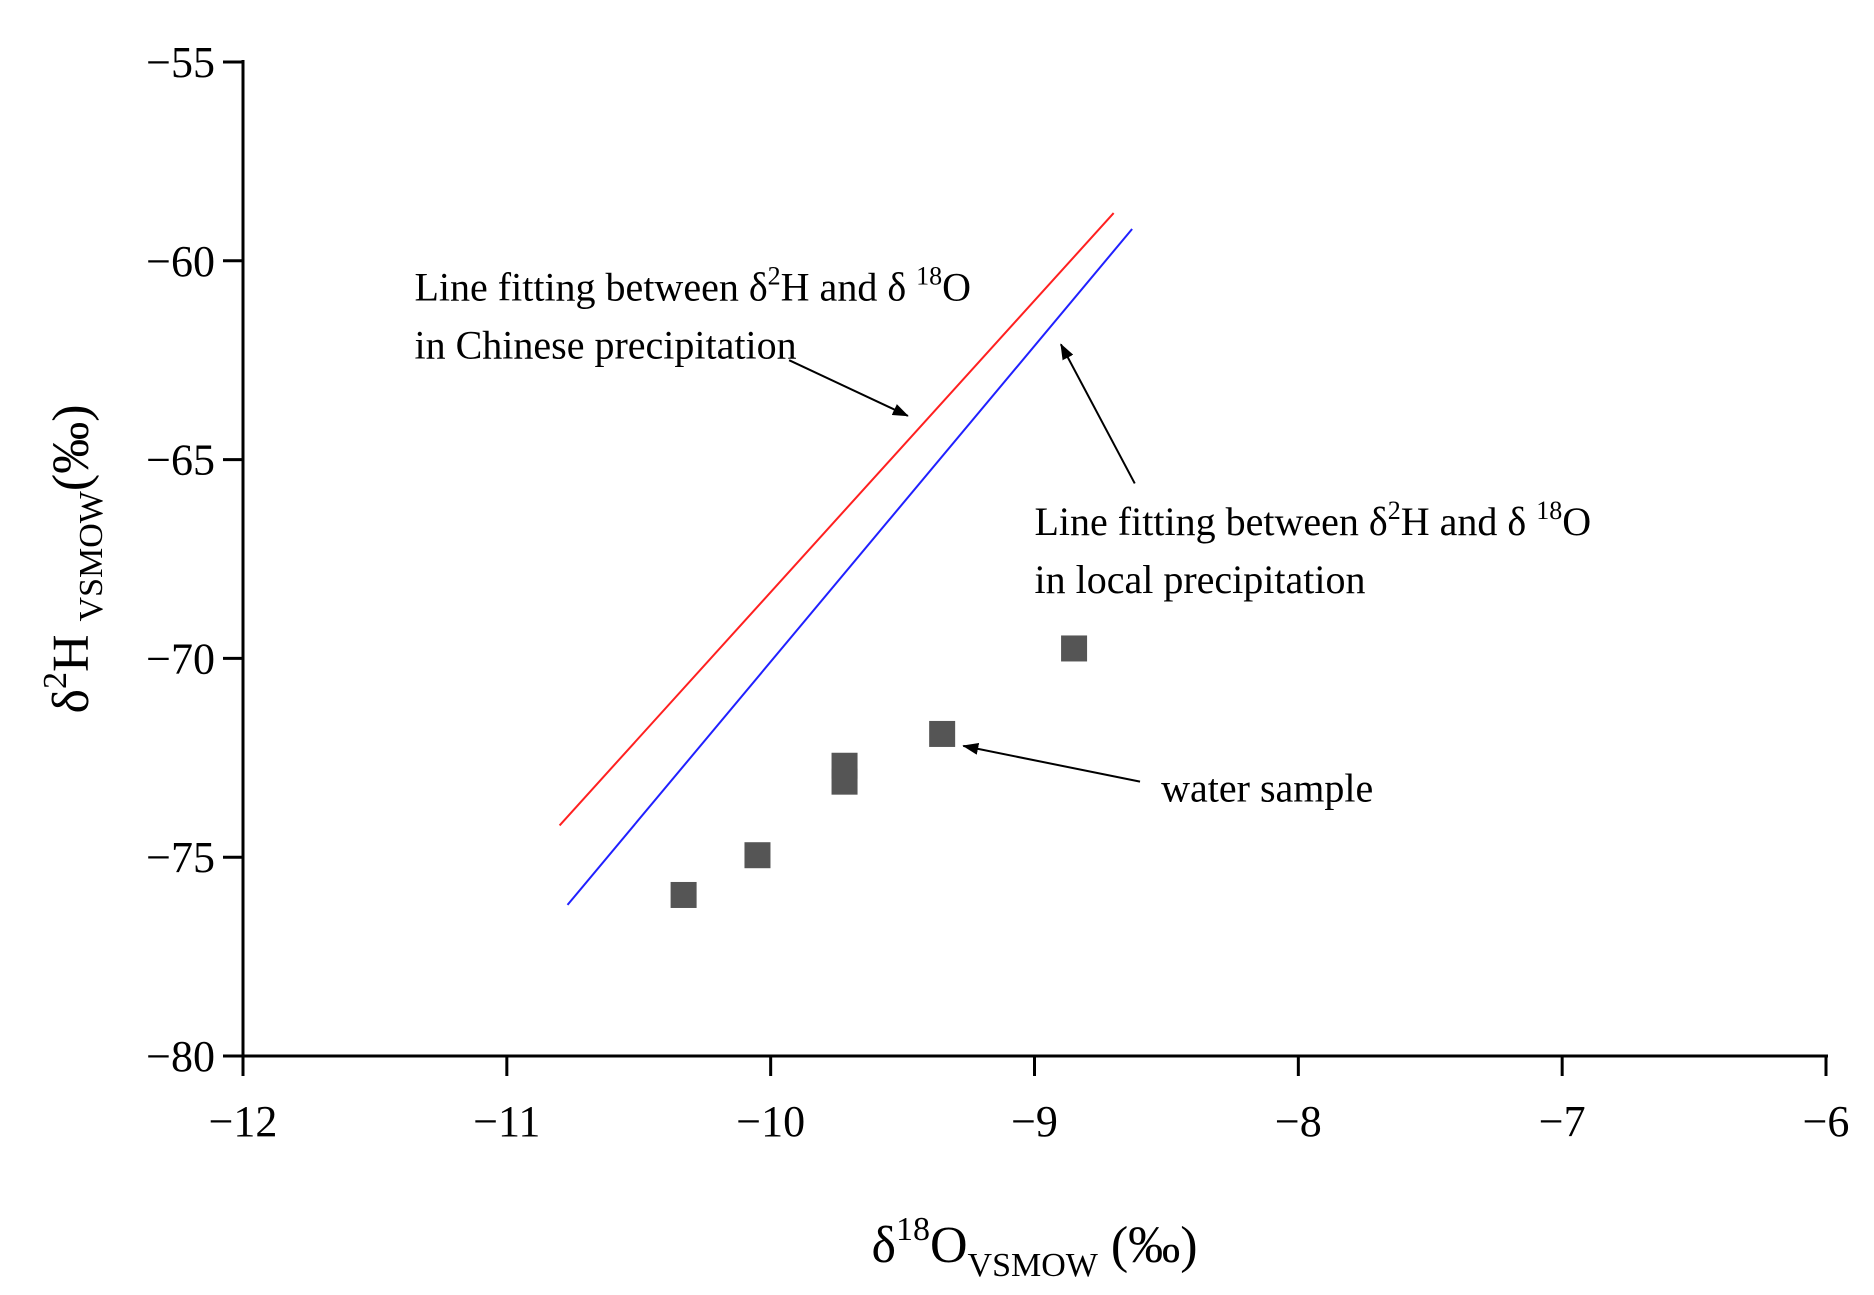 This screenshot has height=1295, width=1874. Describe the element at coordinates (770, 1121) in the screenshot. I see `x-tick-label: −10` at that location.